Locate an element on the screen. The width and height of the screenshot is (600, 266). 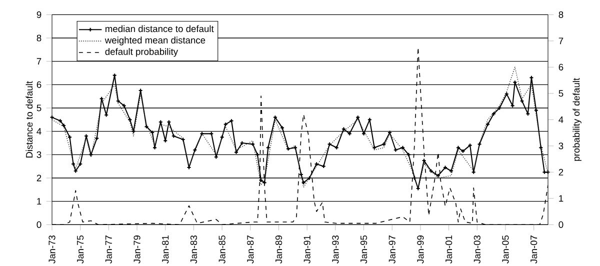
y2-tick-label: 6 is located at coordinates (561, 67).